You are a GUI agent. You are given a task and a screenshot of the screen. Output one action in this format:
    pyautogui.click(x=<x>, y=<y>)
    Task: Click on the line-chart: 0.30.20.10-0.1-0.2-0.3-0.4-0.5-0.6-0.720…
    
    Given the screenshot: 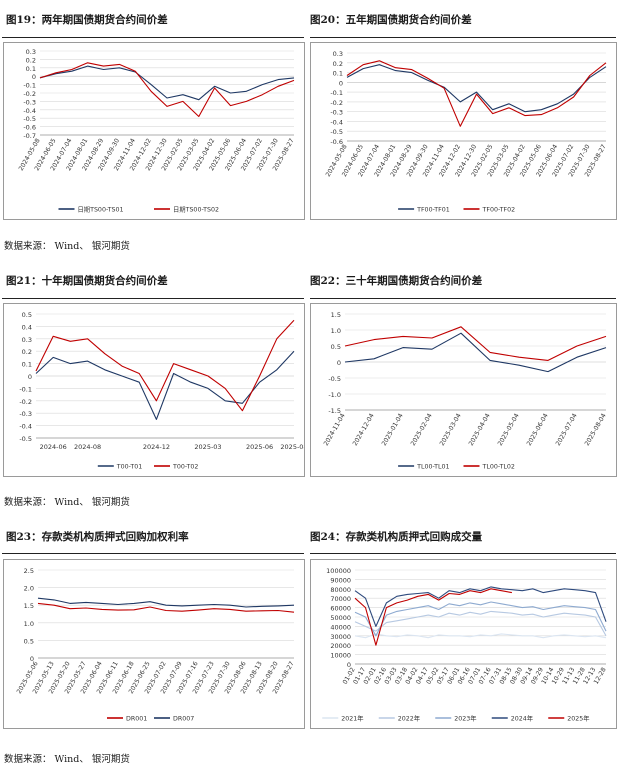 What is the action you would take?
    pyautogui.click(x=157, y=131)
    